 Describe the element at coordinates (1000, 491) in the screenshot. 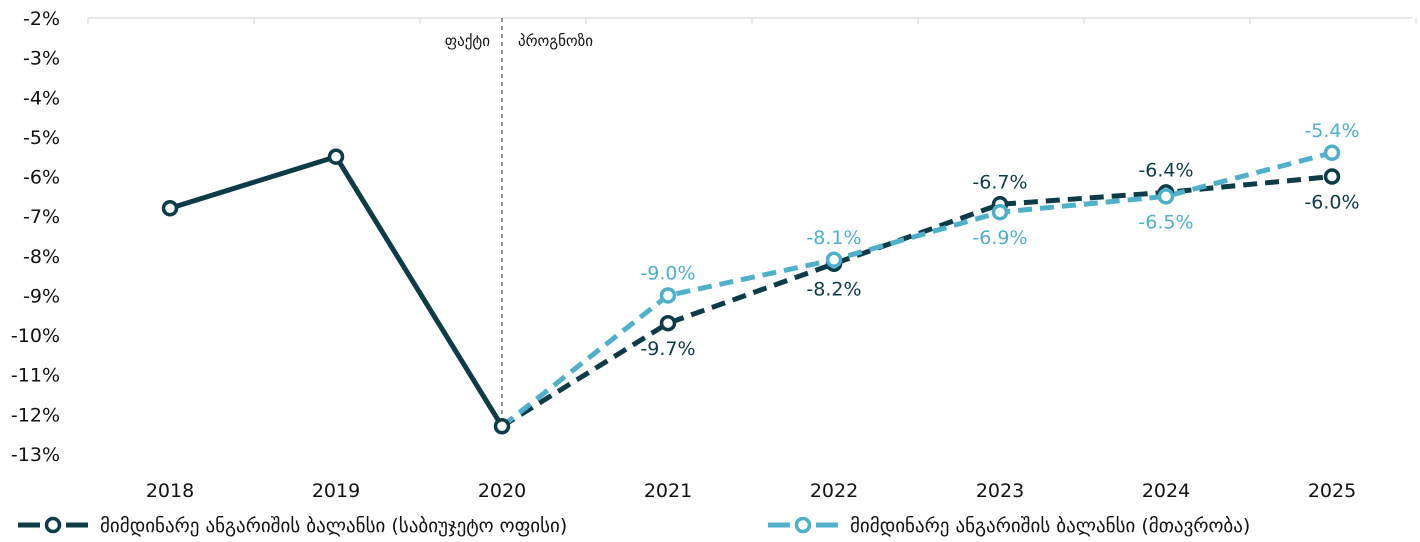

I see `x-tick-label: 2023` at that location.